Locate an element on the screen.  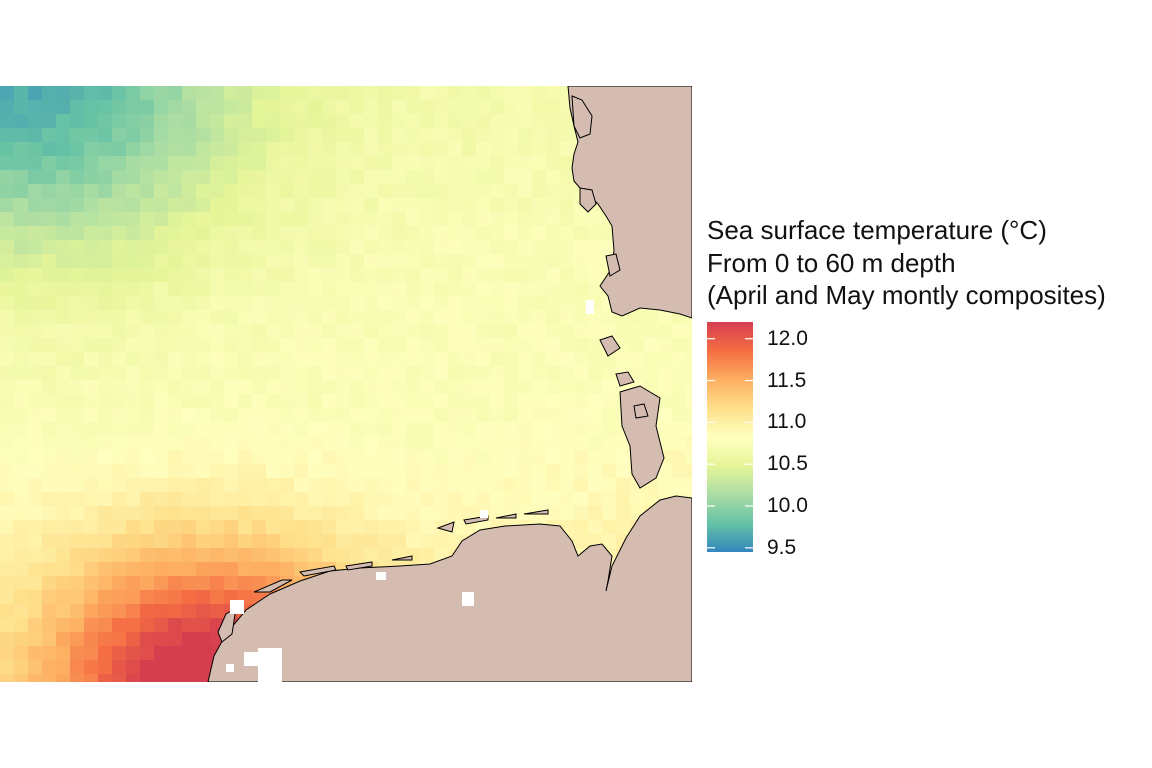
island-texel is located at coordinates (227, 625).